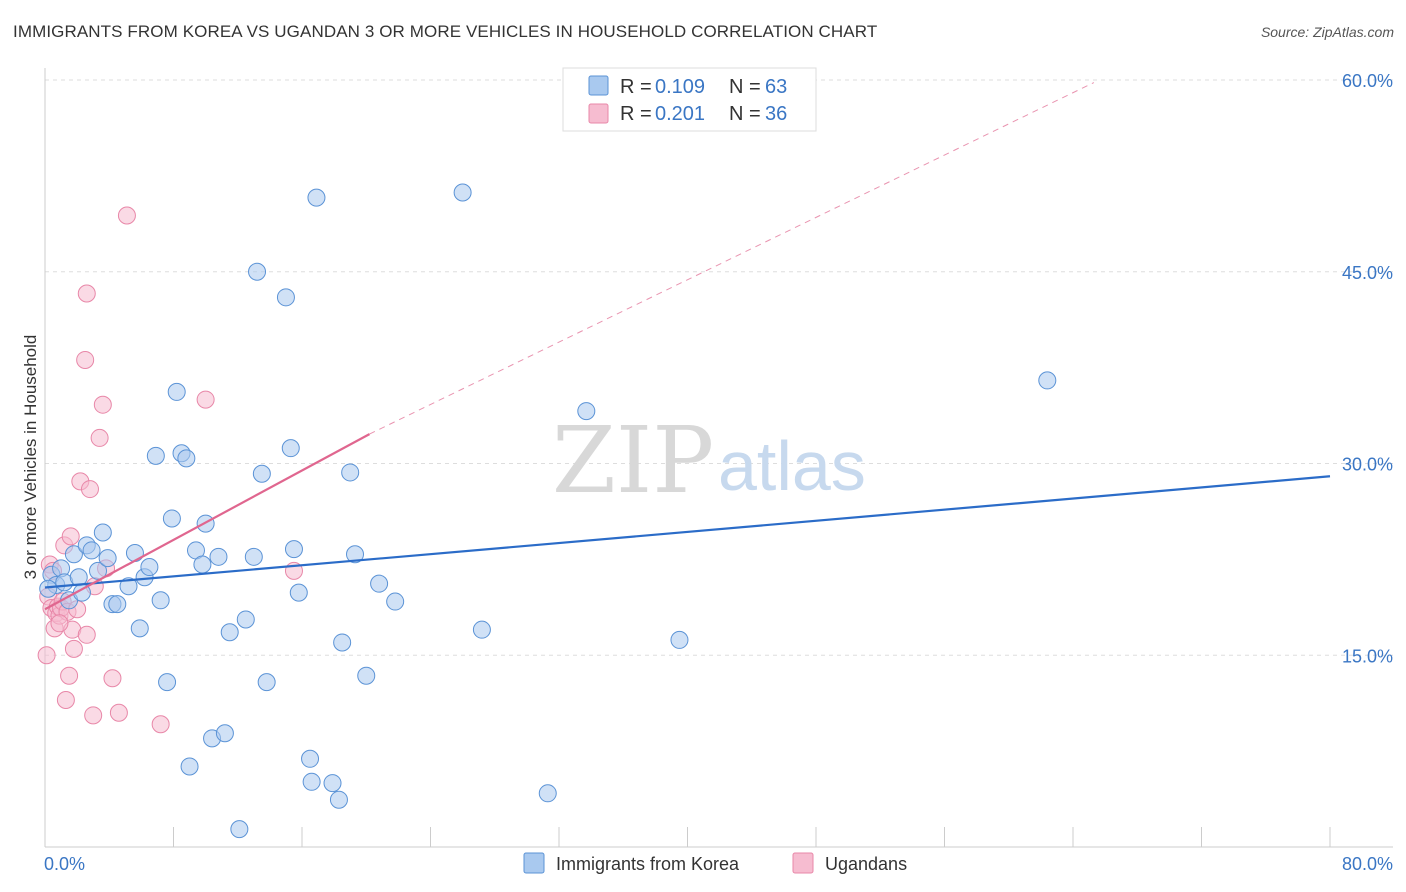 The height and width of the screenshot is (892, 1406). I want to click on legend-r-value-uganda: 0.201, so click(680, 114).